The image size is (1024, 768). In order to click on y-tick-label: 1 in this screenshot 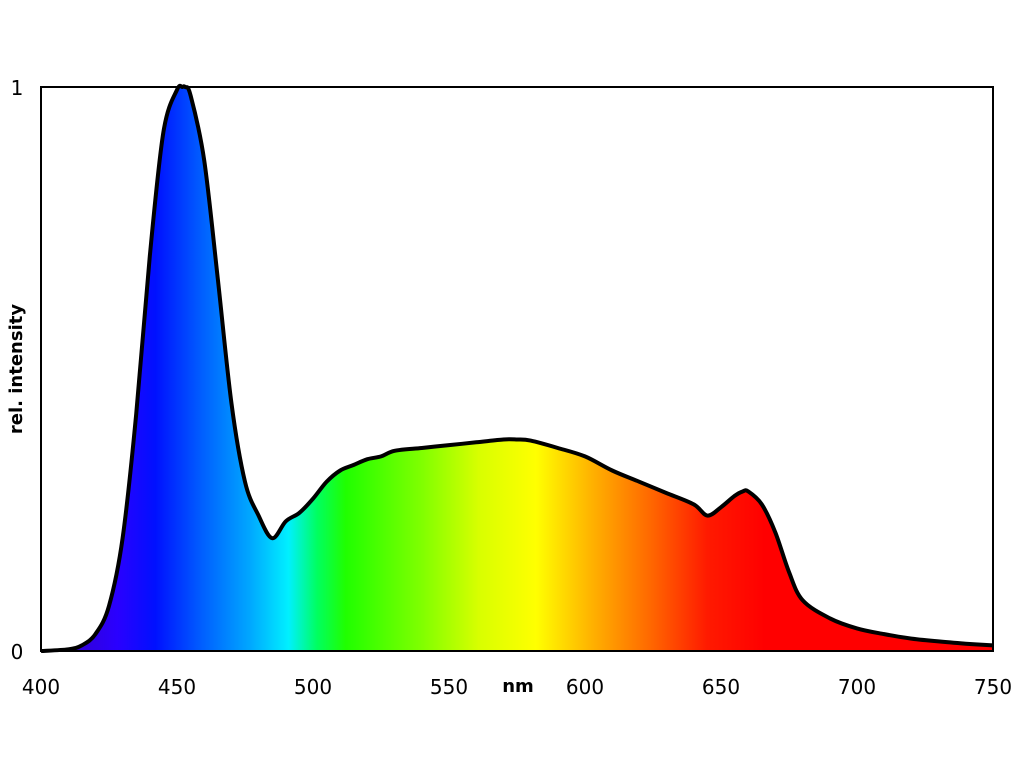, I will do `click(17, 88)`.